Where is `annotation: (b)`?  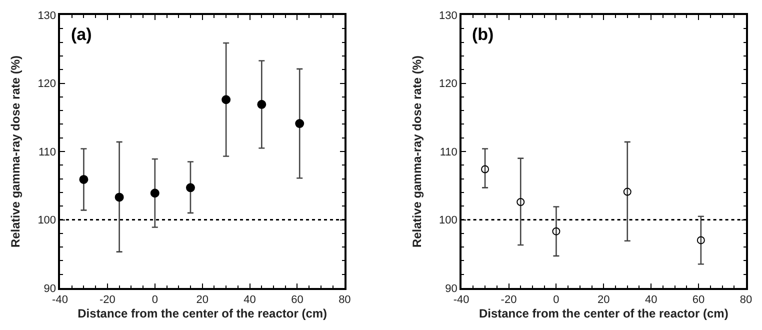 annotation: (b) is located at coordinates (483, 34).